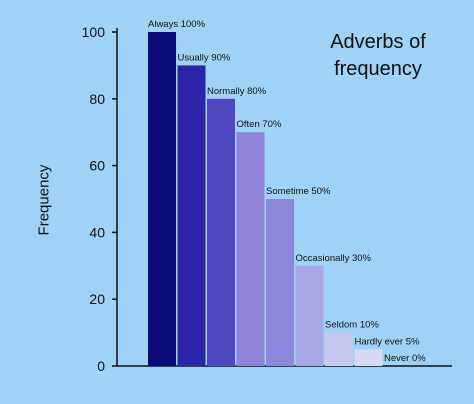 The width and height of the screenshot is (474, 404). What do you see at coordinates (250, 249) in the screenshot?
I see `bar-often` at bounding box center [250, 249].